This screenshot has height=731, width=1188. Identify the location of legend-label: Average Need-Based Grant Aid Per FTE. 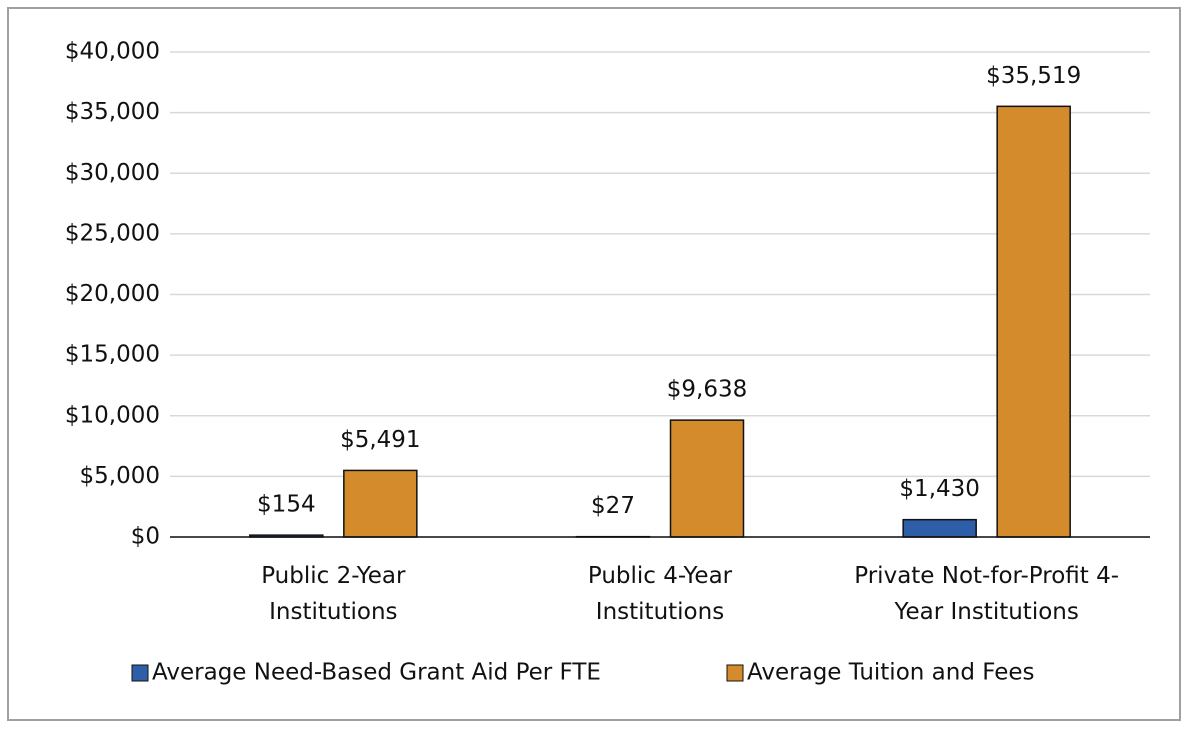
(376, 673).